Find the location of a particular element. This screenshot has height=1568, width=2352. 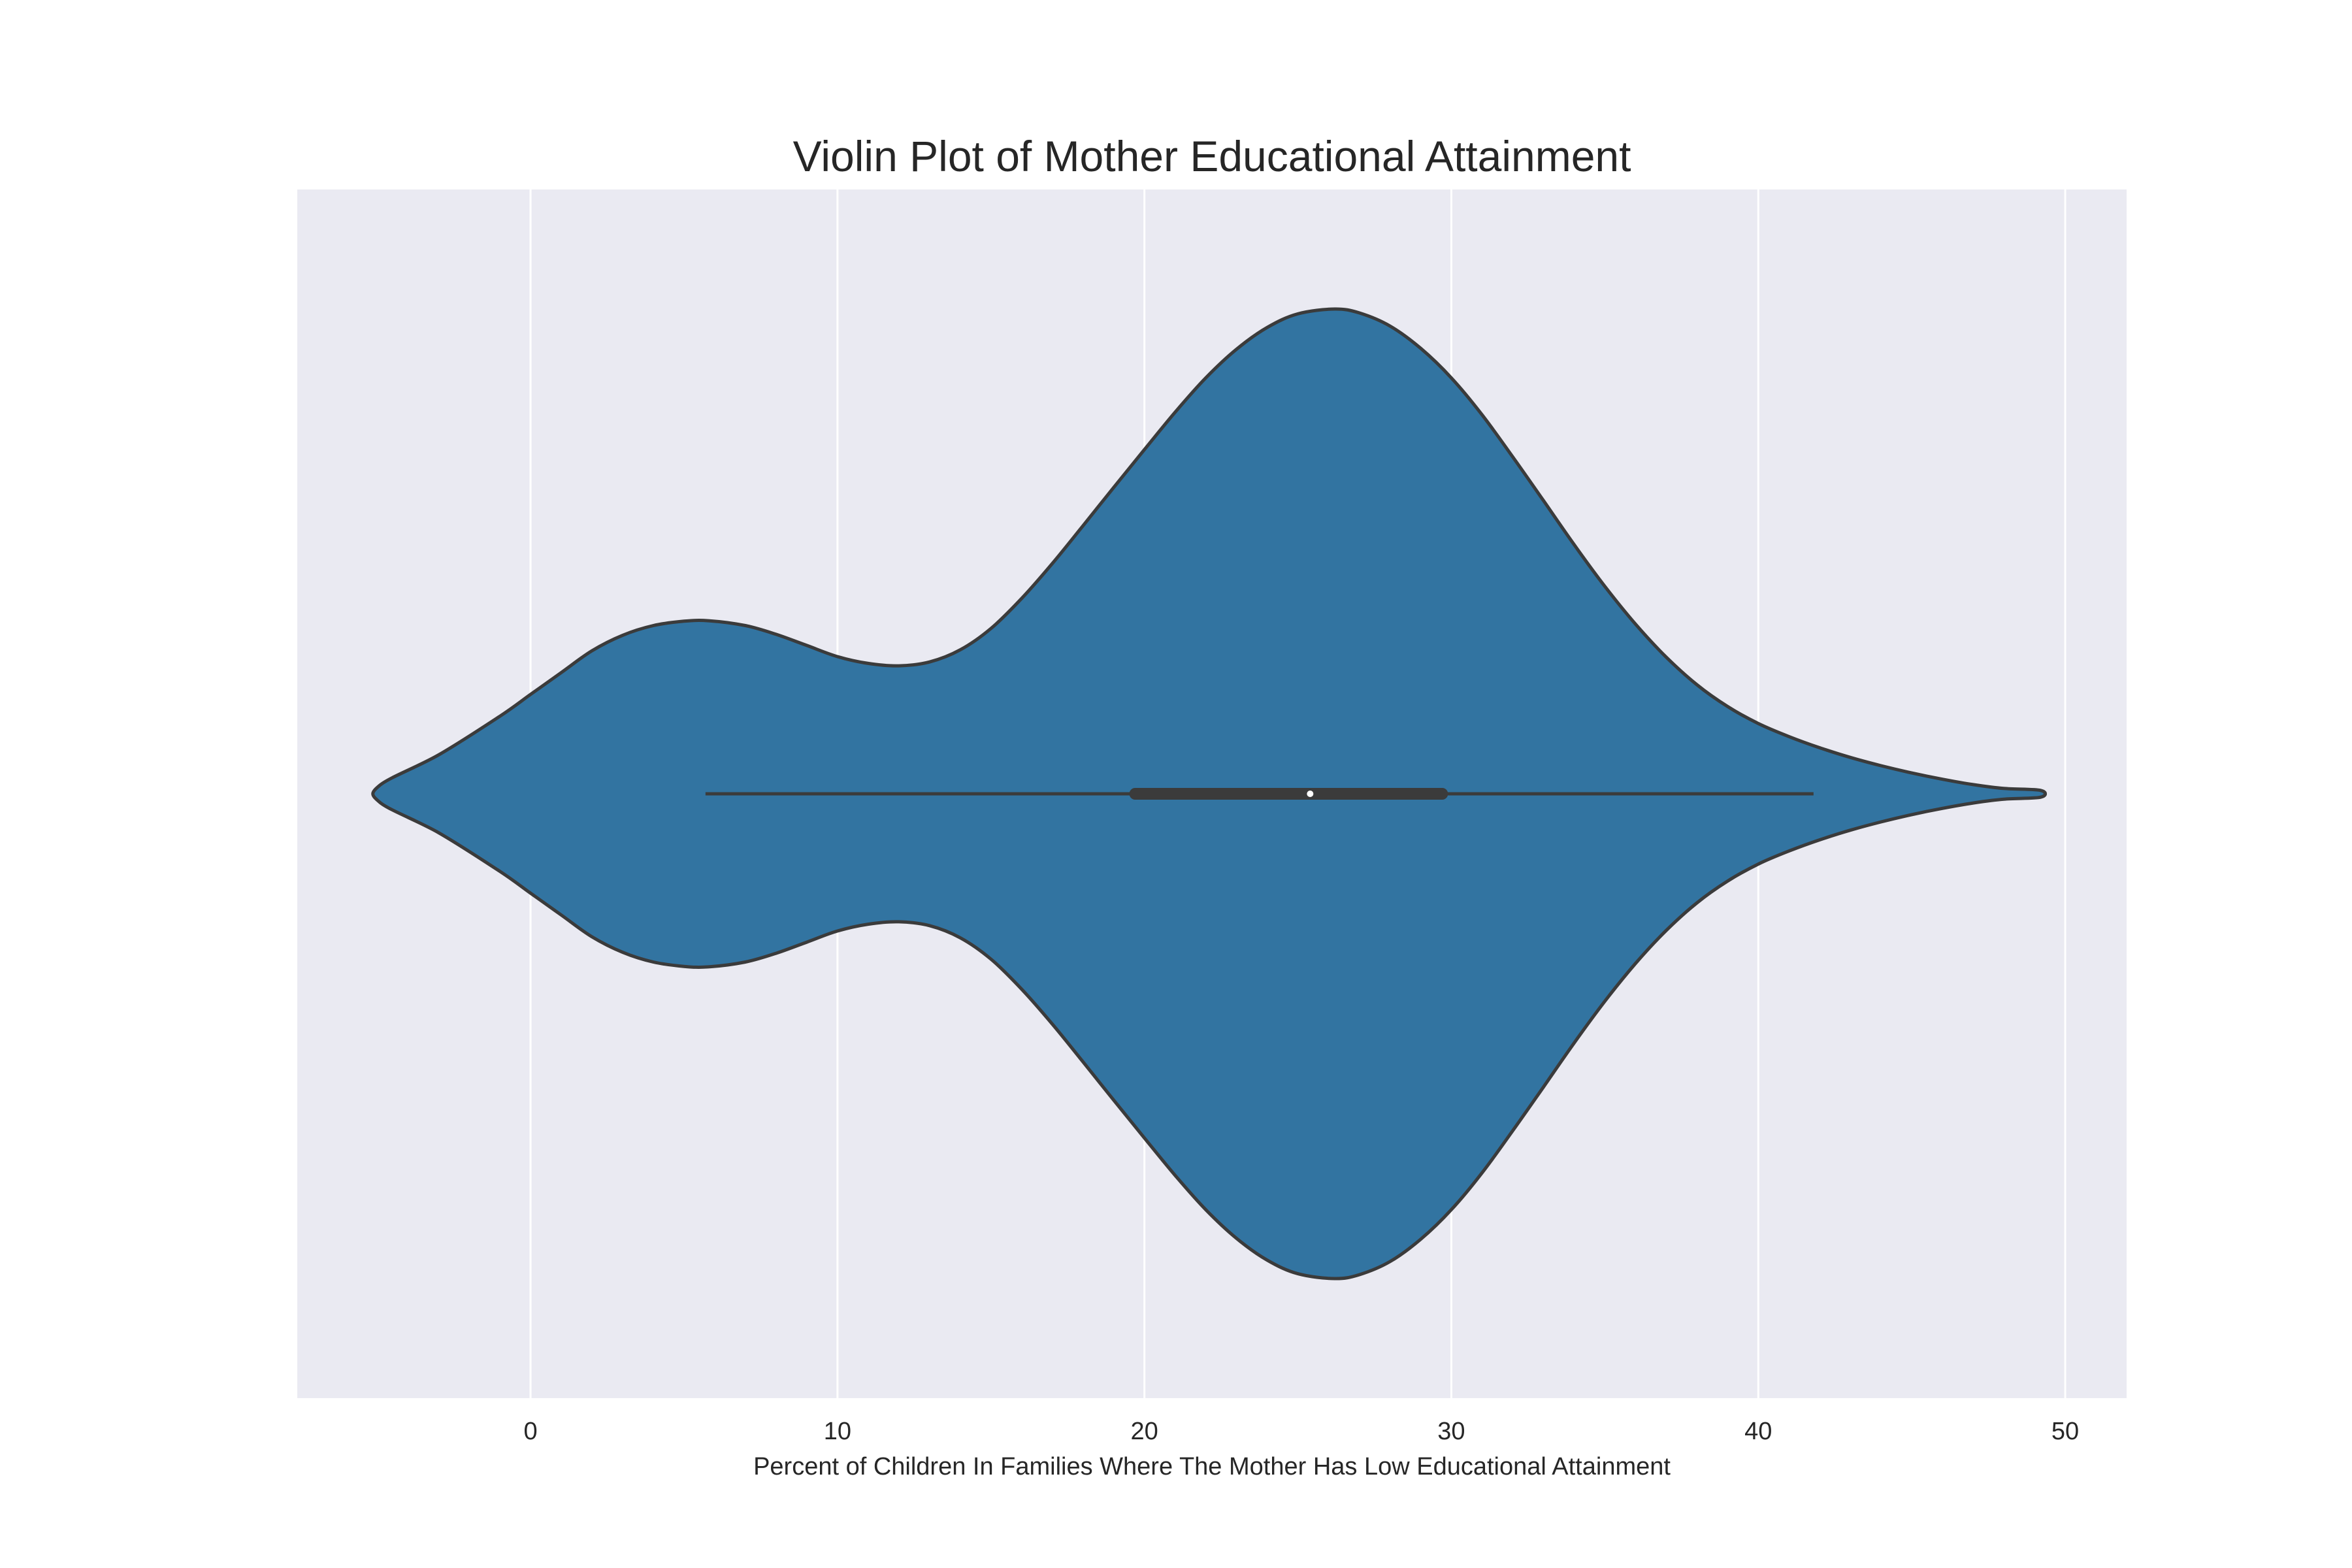

x-tick-labels: 0 10 20 30 40 50 is located at coordinates (1301, 1431).